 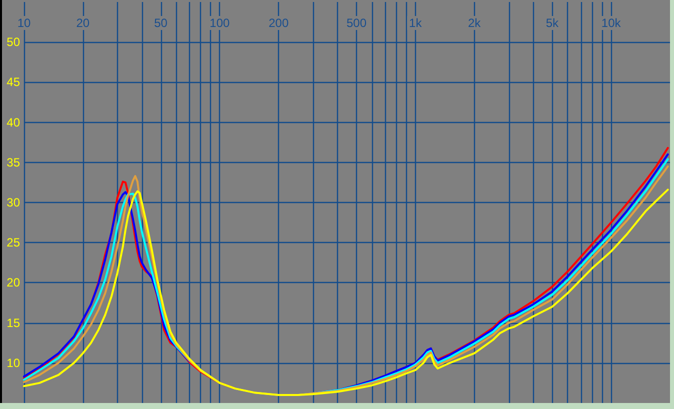 I want to click on x-tick-label: 5k, so click(x=553, y=23).